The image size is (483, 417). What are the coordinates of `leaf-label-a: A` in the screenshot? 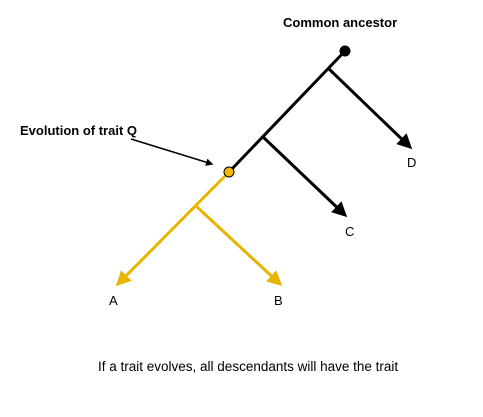 It's located at (113, 300).